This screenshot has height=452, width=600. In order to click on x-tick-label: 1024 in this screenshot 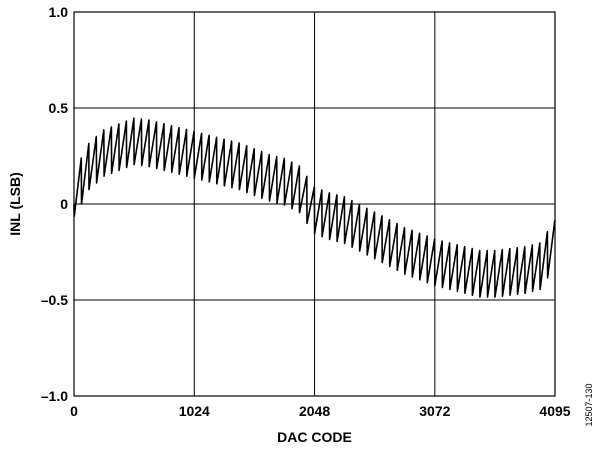, I will do `click(194, 411)`.